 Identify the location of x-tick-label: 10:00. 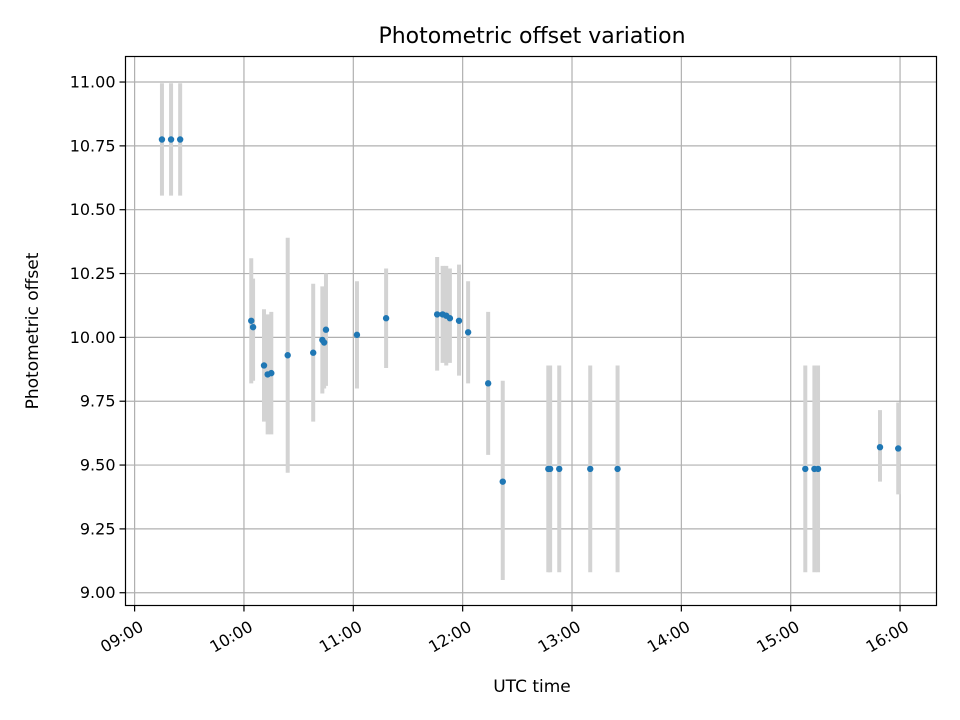
(231, 637).